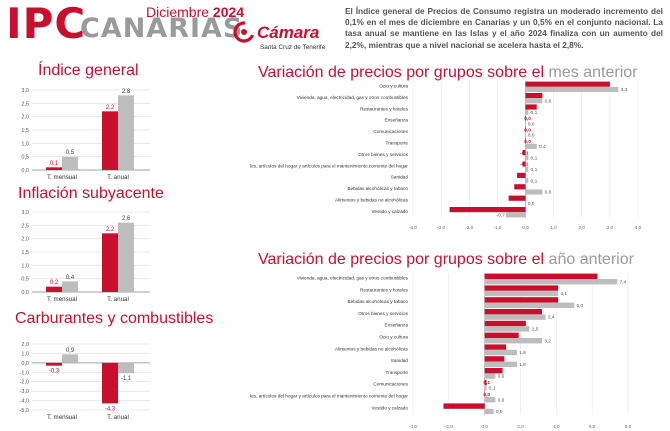 This screenshot has height=431, width=670. I want to click on y-tick-label: -4,0, so click(24, 402).